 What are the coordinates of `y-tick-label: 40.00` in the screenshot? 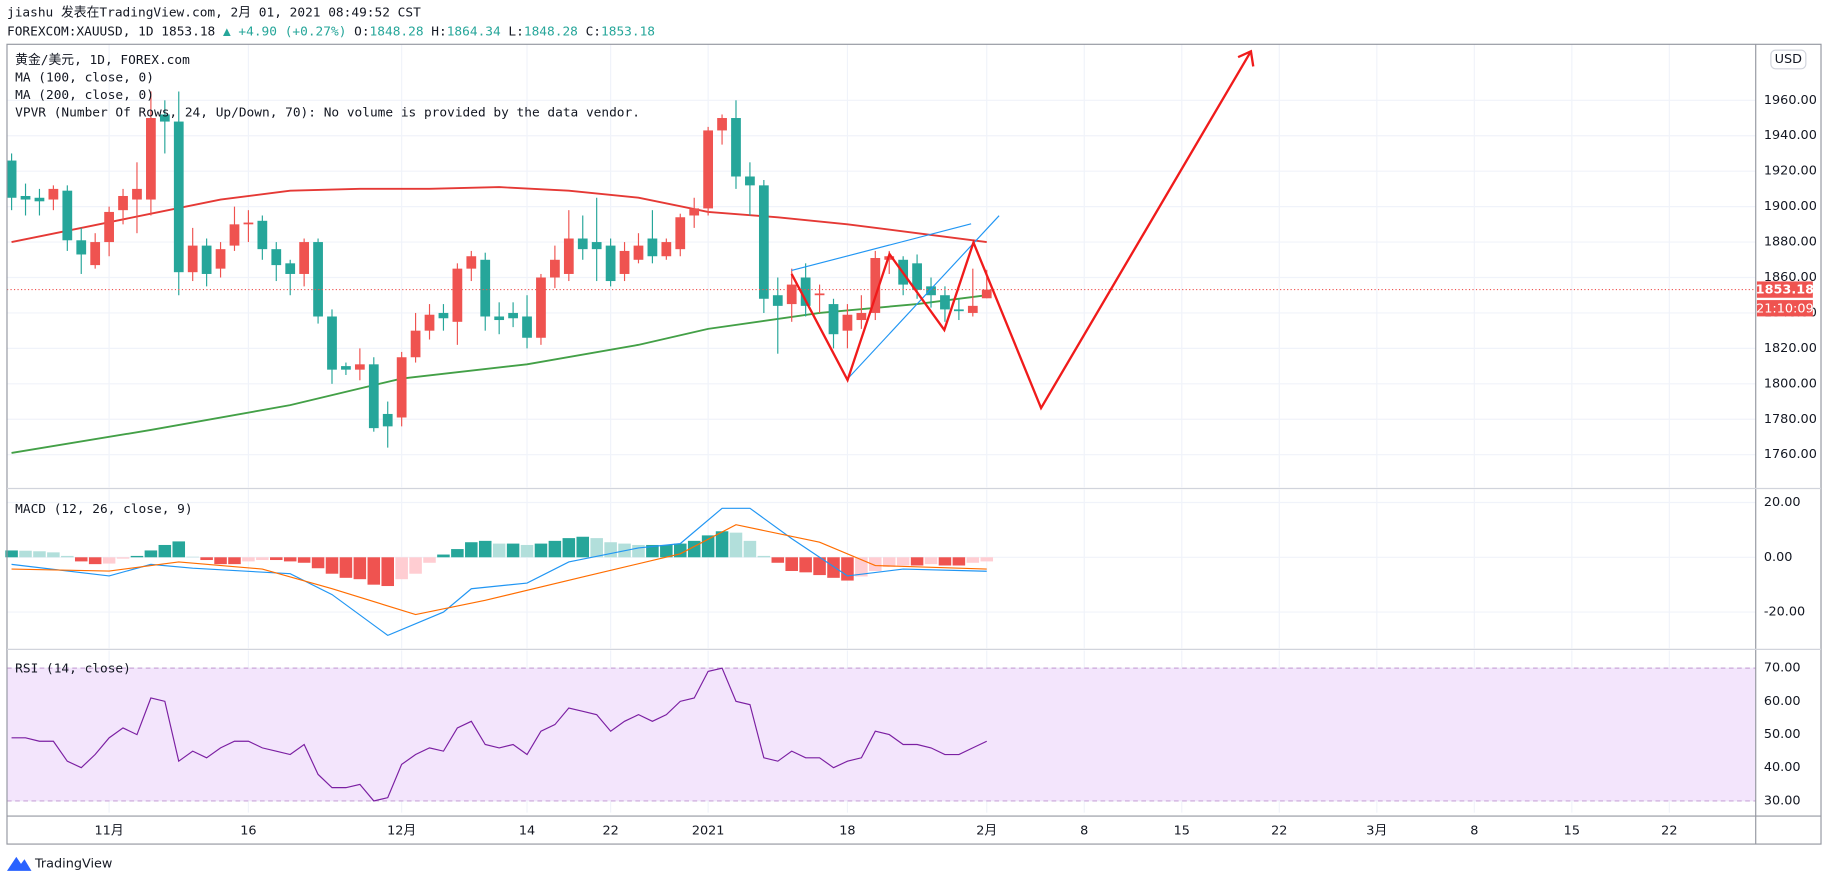 It's located at (1782, 767).